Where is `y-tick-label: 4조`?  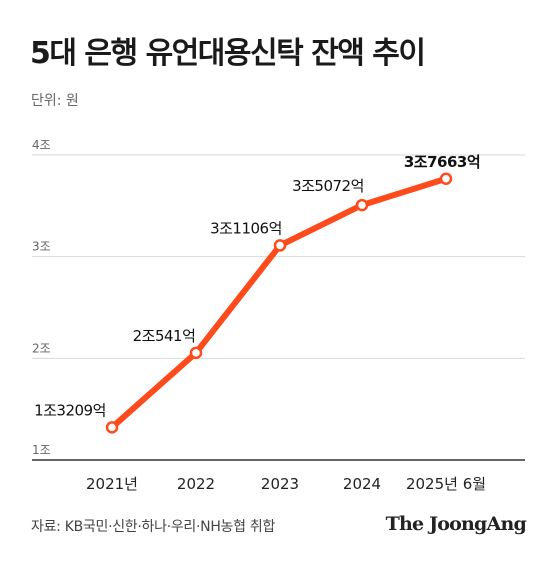
y-tick-label: 4조 is located at coordinates (41, 145).